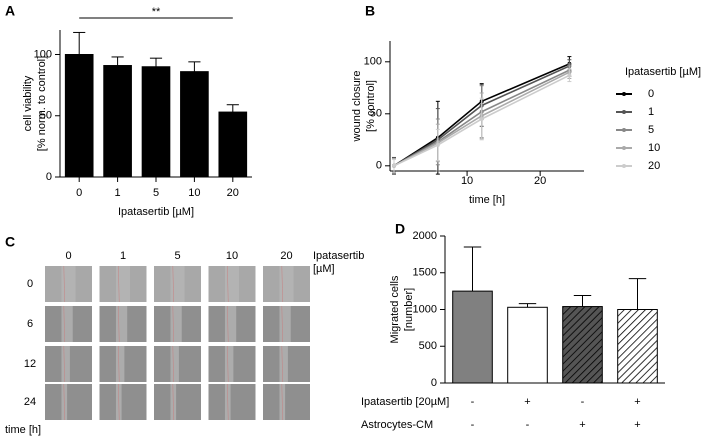 The height and width of the screenshot is (439, 709). What do you see at coordinates (651, 130) in the screenshot?
I see `legend-label: 5` at bounding box center [651, 130].